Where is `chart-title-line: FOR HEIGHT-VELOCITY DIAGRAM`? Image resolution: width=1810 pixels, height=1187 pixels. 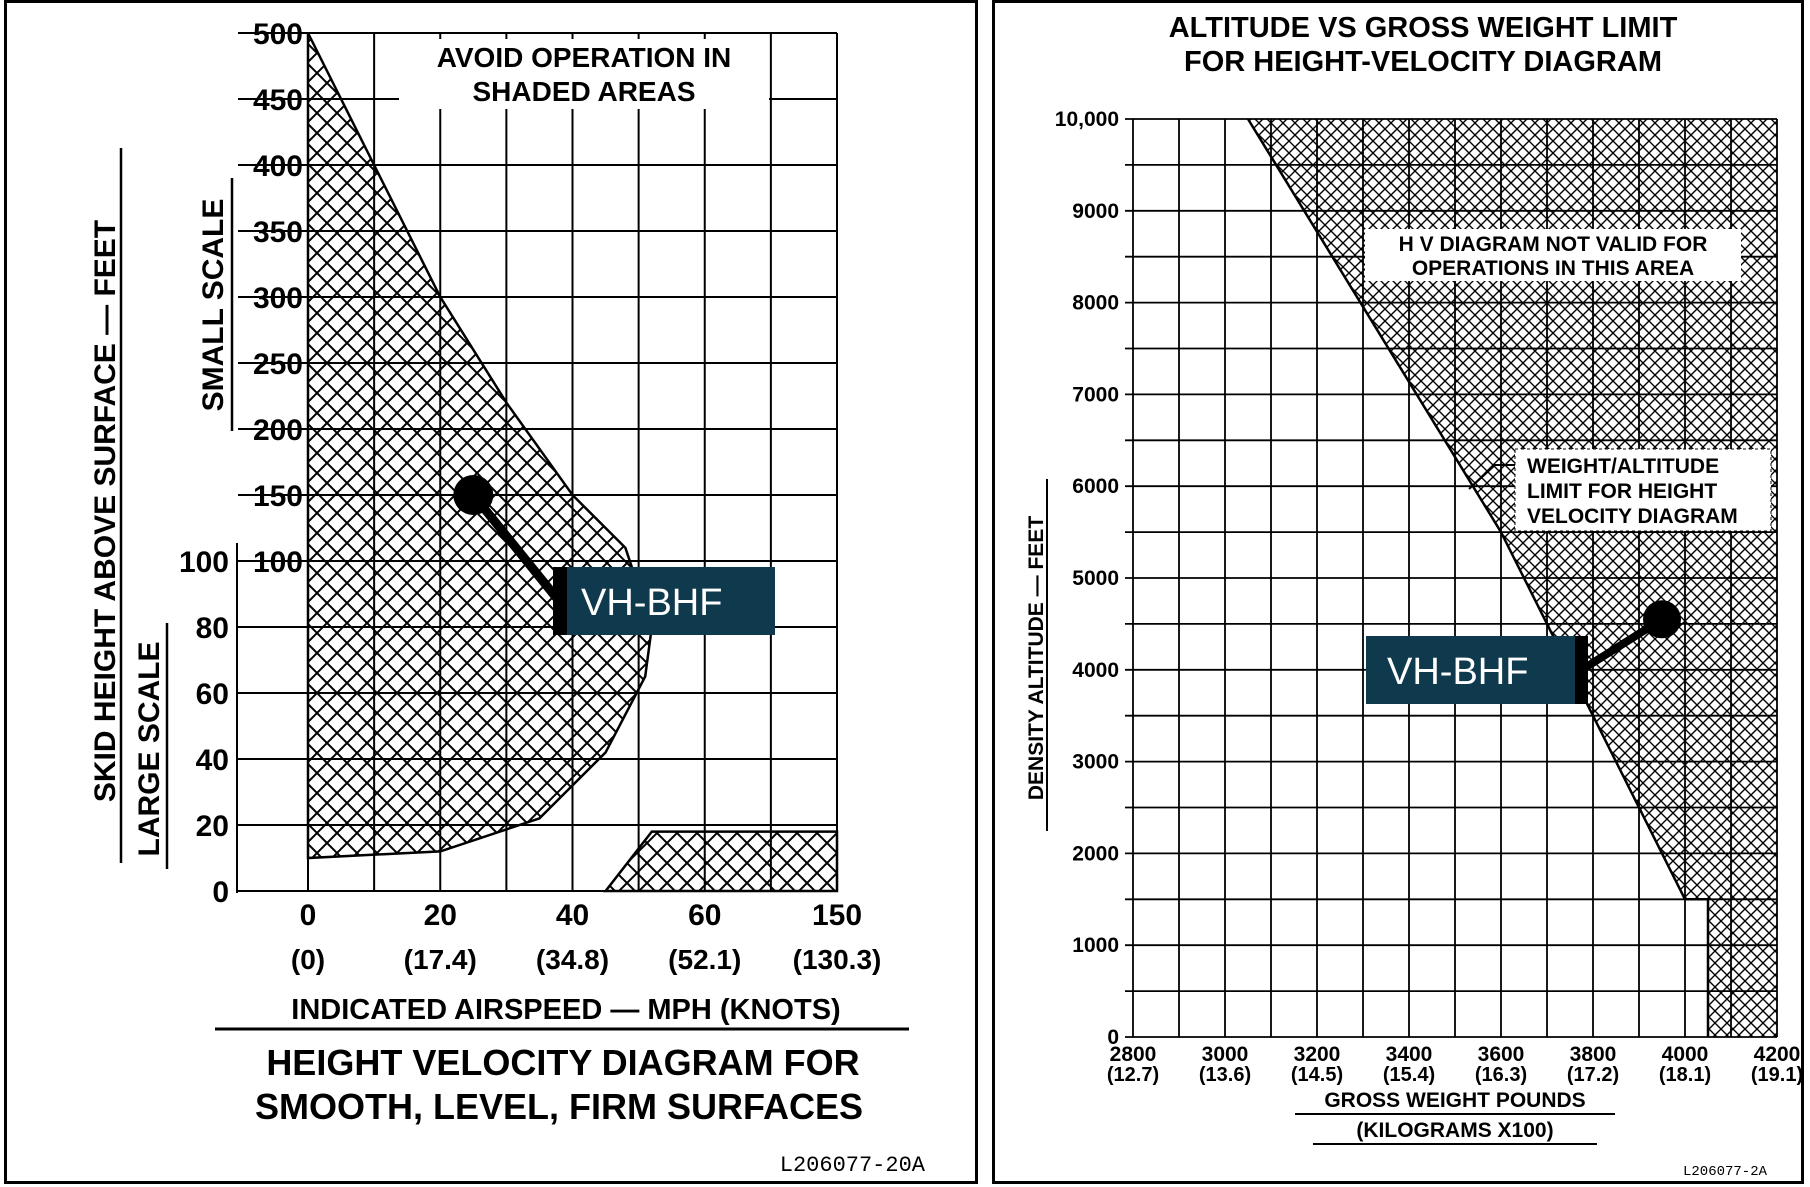
chart-title-line: FOR HEIGHT-VELOCITY DIAGRAM is located at coordinates (1423, 62).